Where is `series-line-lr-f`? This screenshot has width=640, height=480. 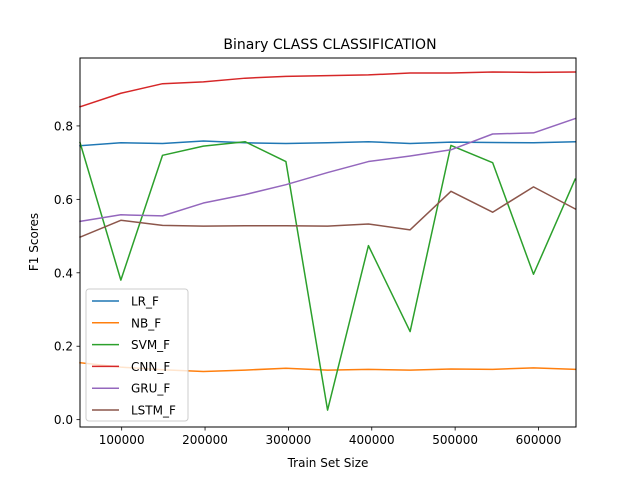
series-line-lr-f is located at coordinates (327, 143).